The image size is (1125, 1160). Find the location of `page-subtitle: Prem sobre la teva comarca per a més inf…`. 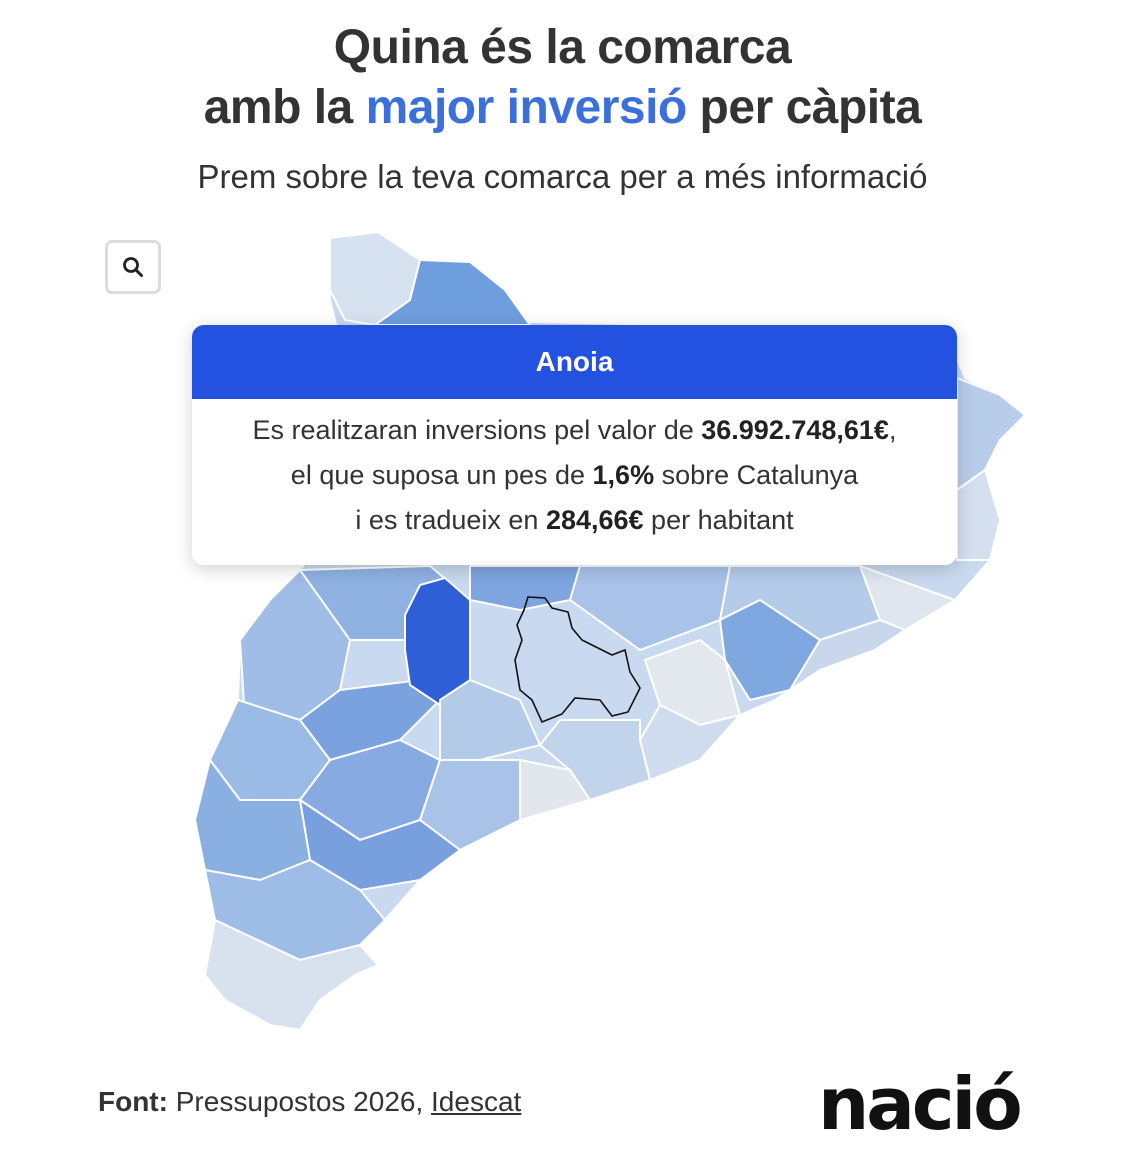

page-subtitle: Prem sobre la teva comarca per a més inf… is located at coordinates (562, 176).